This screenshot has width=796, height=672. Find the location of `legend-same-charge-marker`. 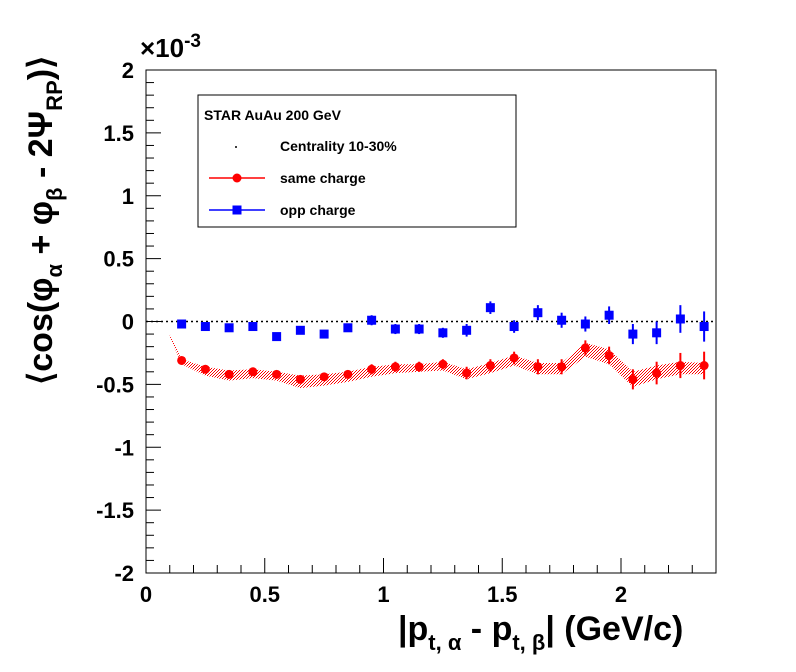

legend-same-charge-marker is located at coordinates (237, 178).